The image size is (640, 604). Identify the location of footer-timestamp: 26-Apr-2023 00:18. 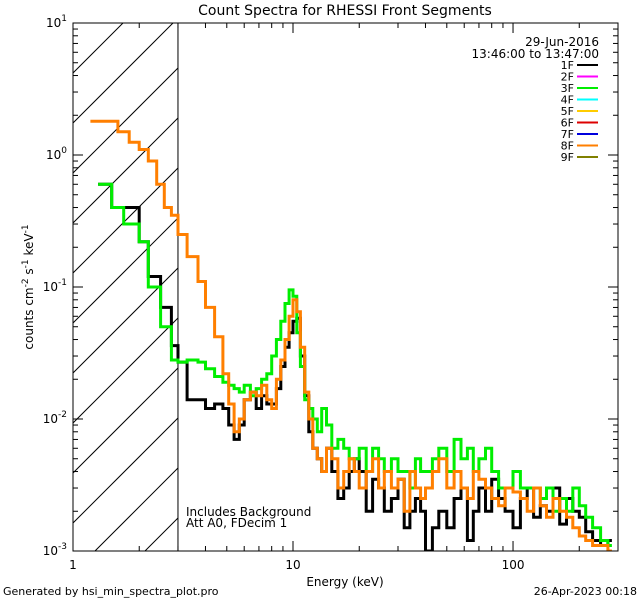
(585, 591).